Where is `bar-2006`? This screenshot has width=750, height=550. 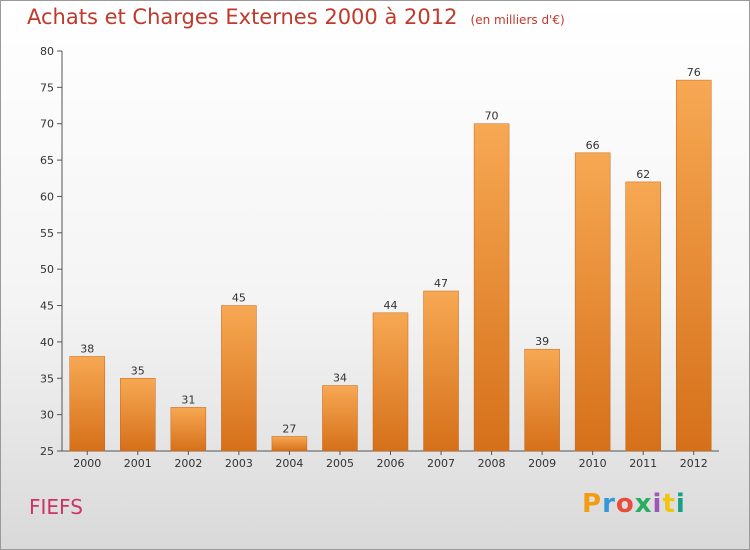 bar-2006 is located at coordinates (390, 382).